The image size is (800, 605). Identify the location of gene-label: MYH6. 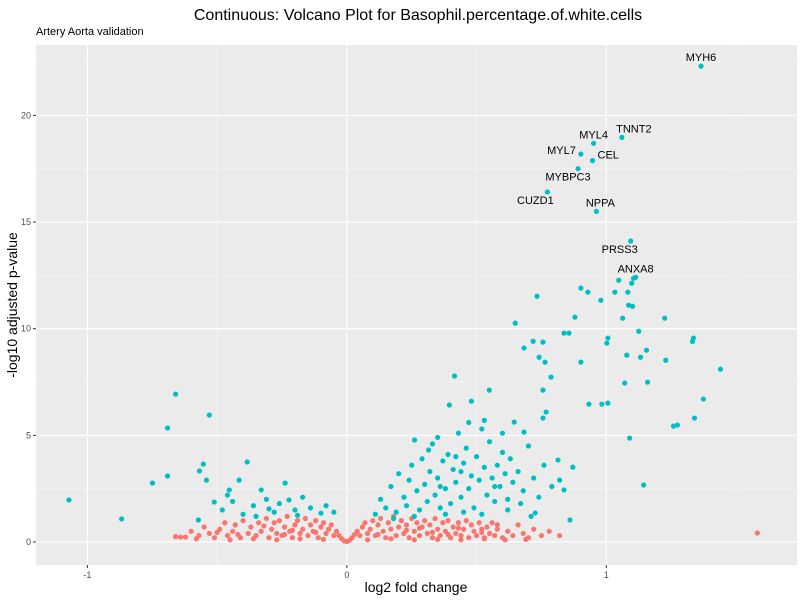
(701, 58).